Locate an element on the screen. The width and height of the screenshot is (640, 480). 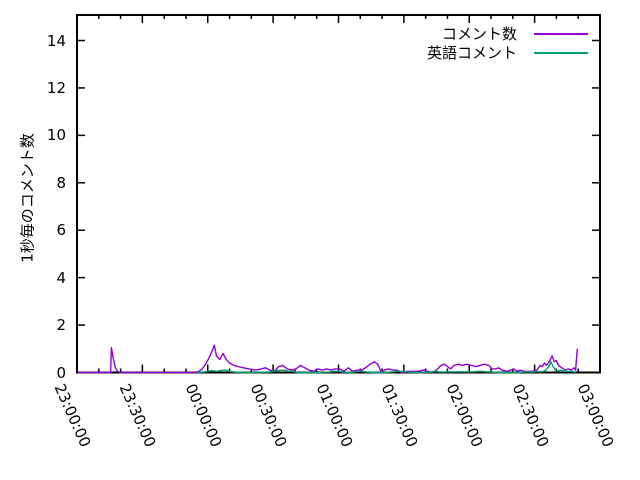
y-tick-label: 0 is located at coordinates (61, 372).